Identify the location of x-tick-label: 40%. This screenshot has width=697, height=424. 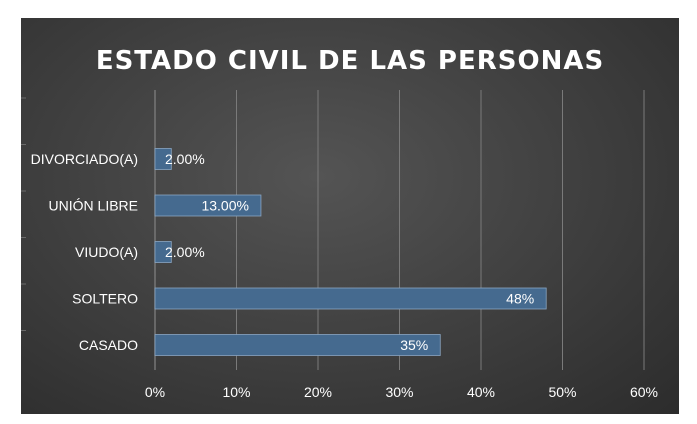
(481, 392).